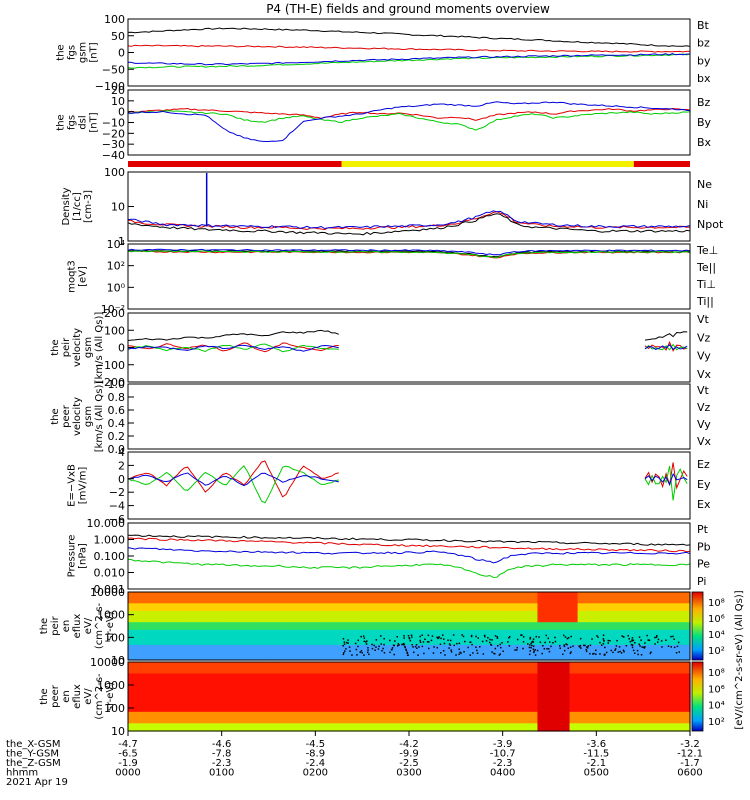  What do you see at coordinates (502, 773) in the screenshot?
I see `xaxis-value: 0400` at bounding box center [502, 773].